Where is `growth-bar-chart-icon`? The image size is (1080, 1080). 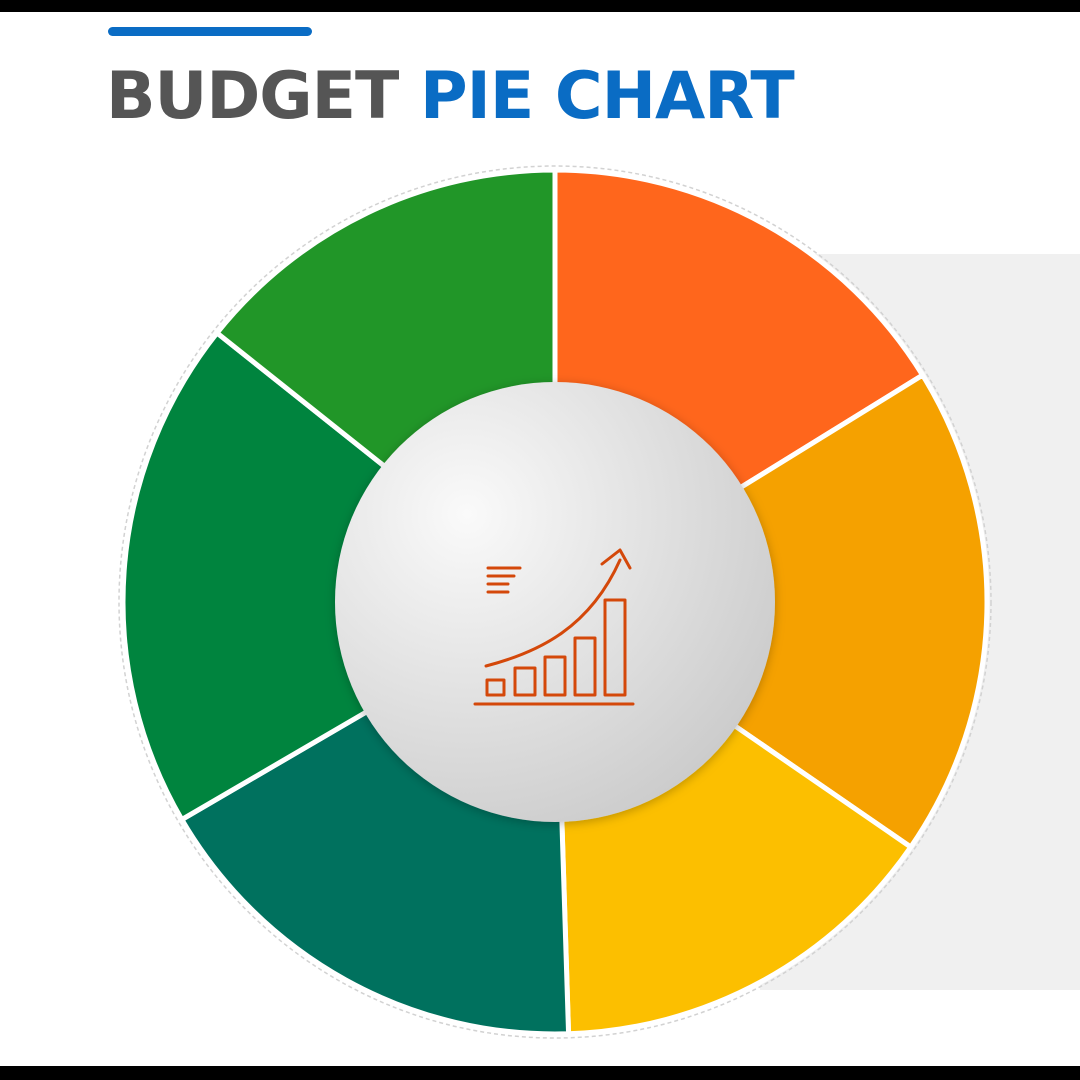
growth-bar-chart-icon is located at coordinates (554, 627).